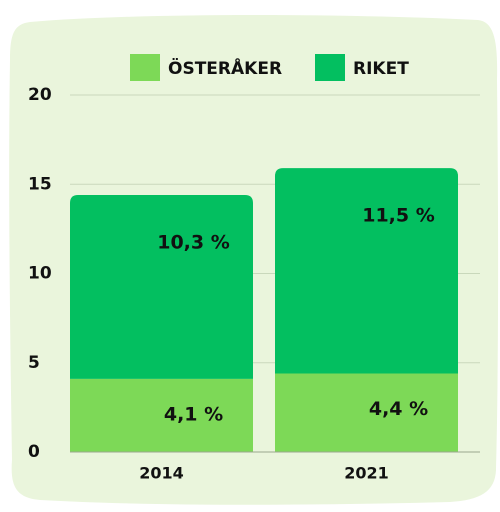 The width and height of the screenshot is (500, 512). I want to click on y-tick-label: 5, so click(34, 363).